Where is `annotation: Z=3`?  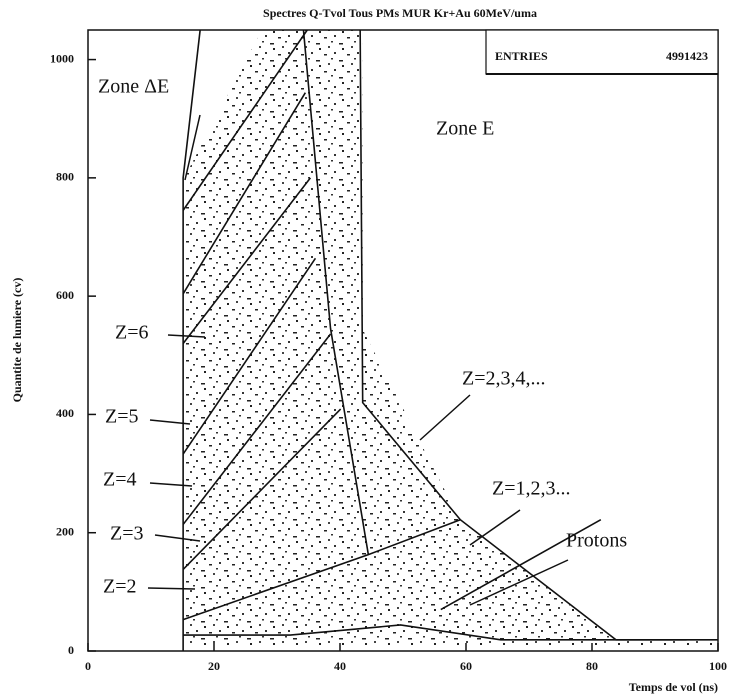 annotation: Z=3 is located at coordinates (127, 534).